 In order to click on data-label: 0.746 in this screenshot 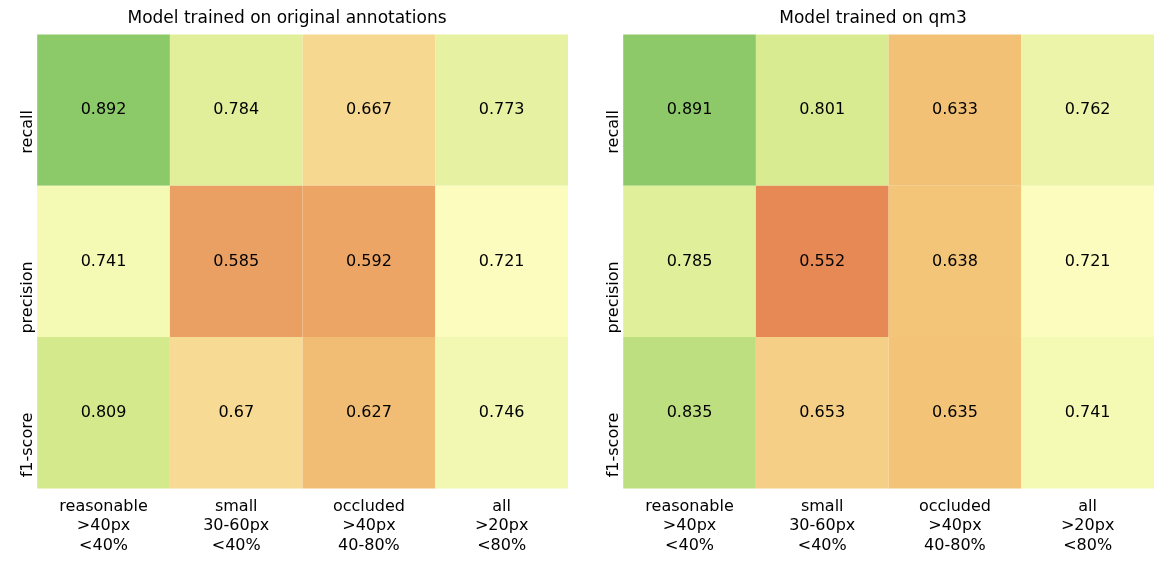, I will do `click(501, 411)`.